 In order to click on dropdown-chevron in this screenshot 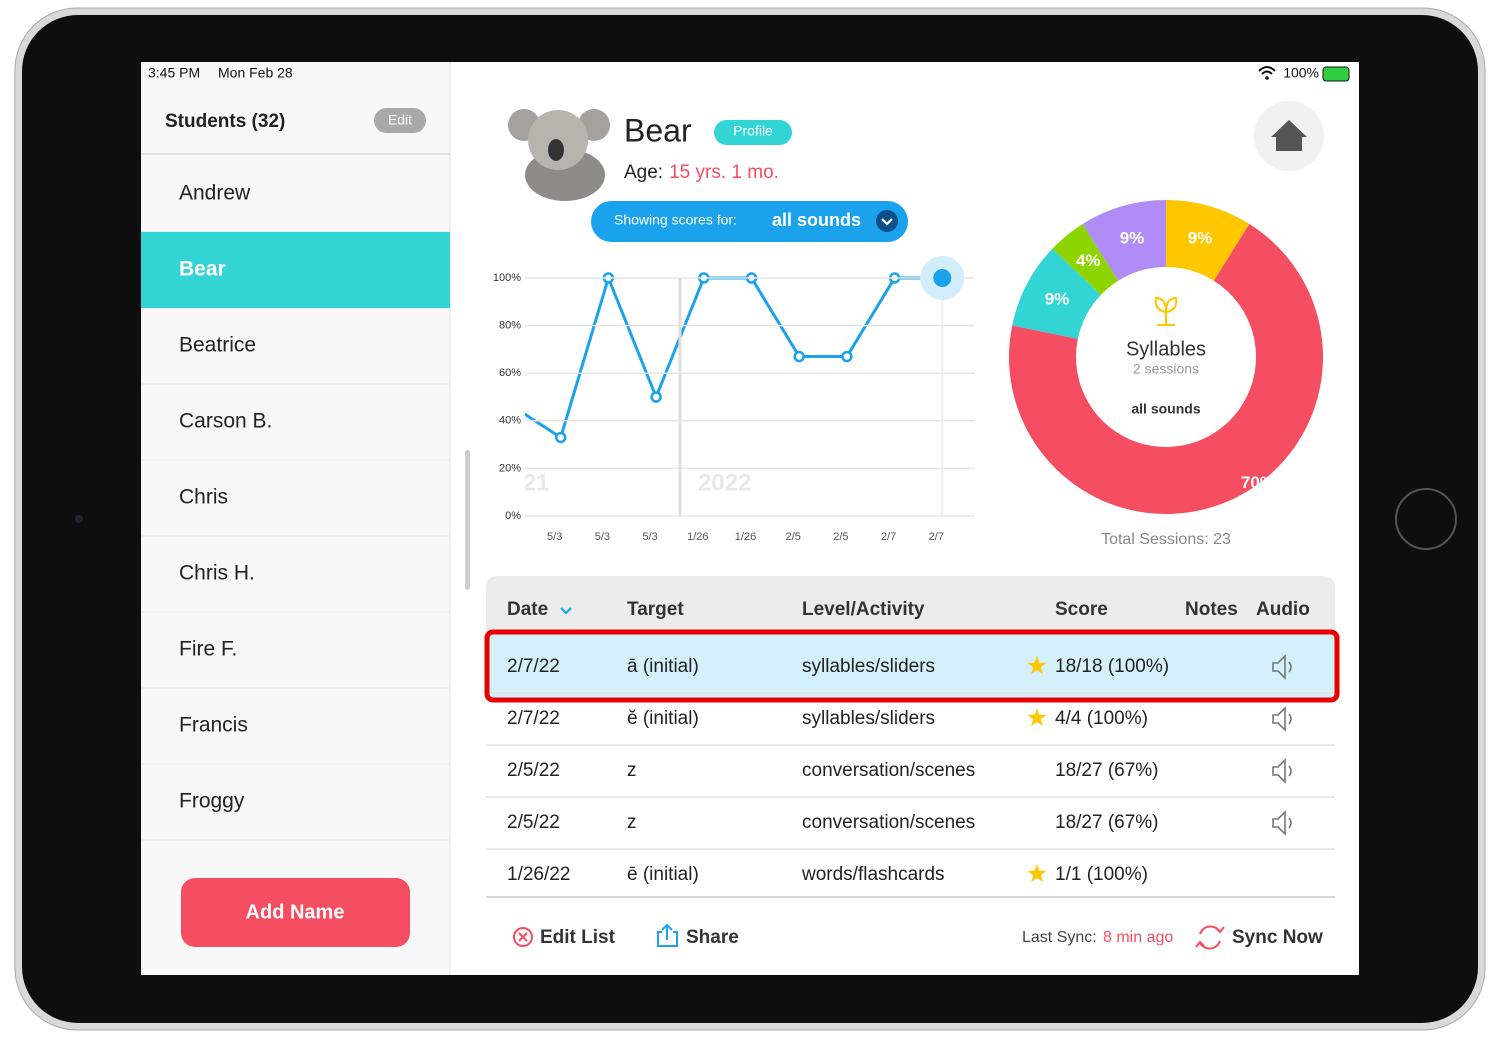, I will do `click(887, 222)`.